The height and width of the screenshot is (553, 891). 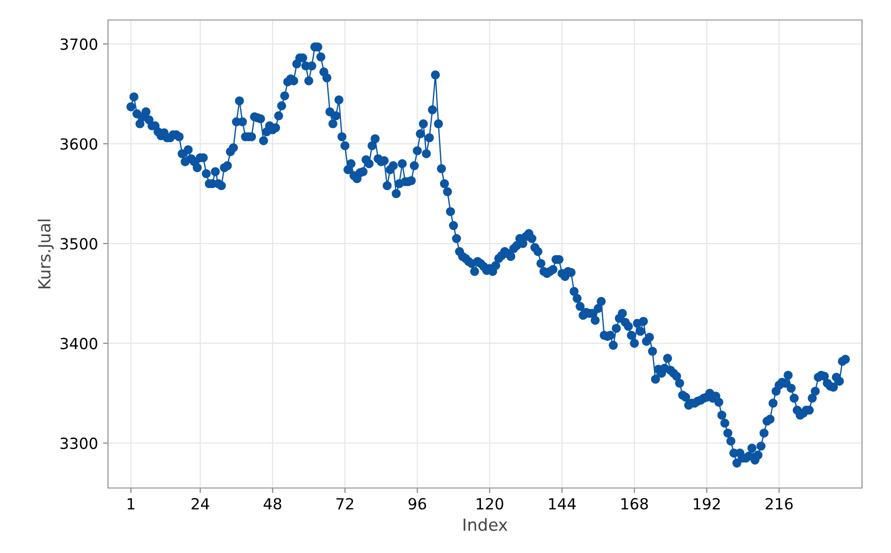 I want to click on x-tick-label: 72, so click(x=345, y=504).